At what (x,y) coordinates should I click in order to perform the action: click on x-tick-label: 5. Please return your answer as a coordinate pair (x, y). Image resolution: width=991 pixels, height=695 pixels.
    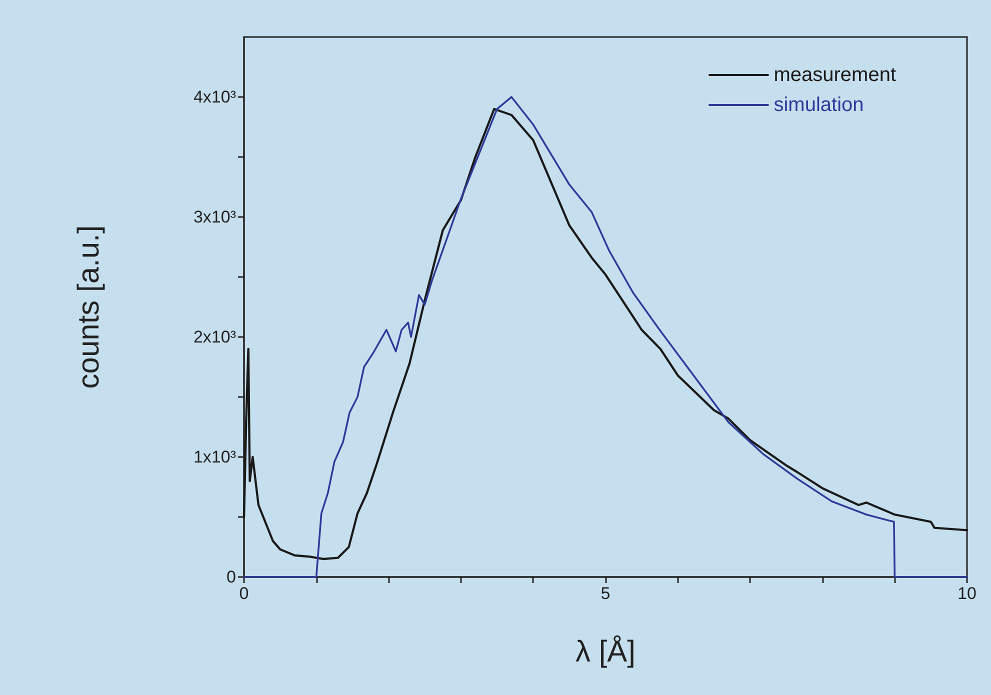
    Looking at the image, I should click on (605, 593).